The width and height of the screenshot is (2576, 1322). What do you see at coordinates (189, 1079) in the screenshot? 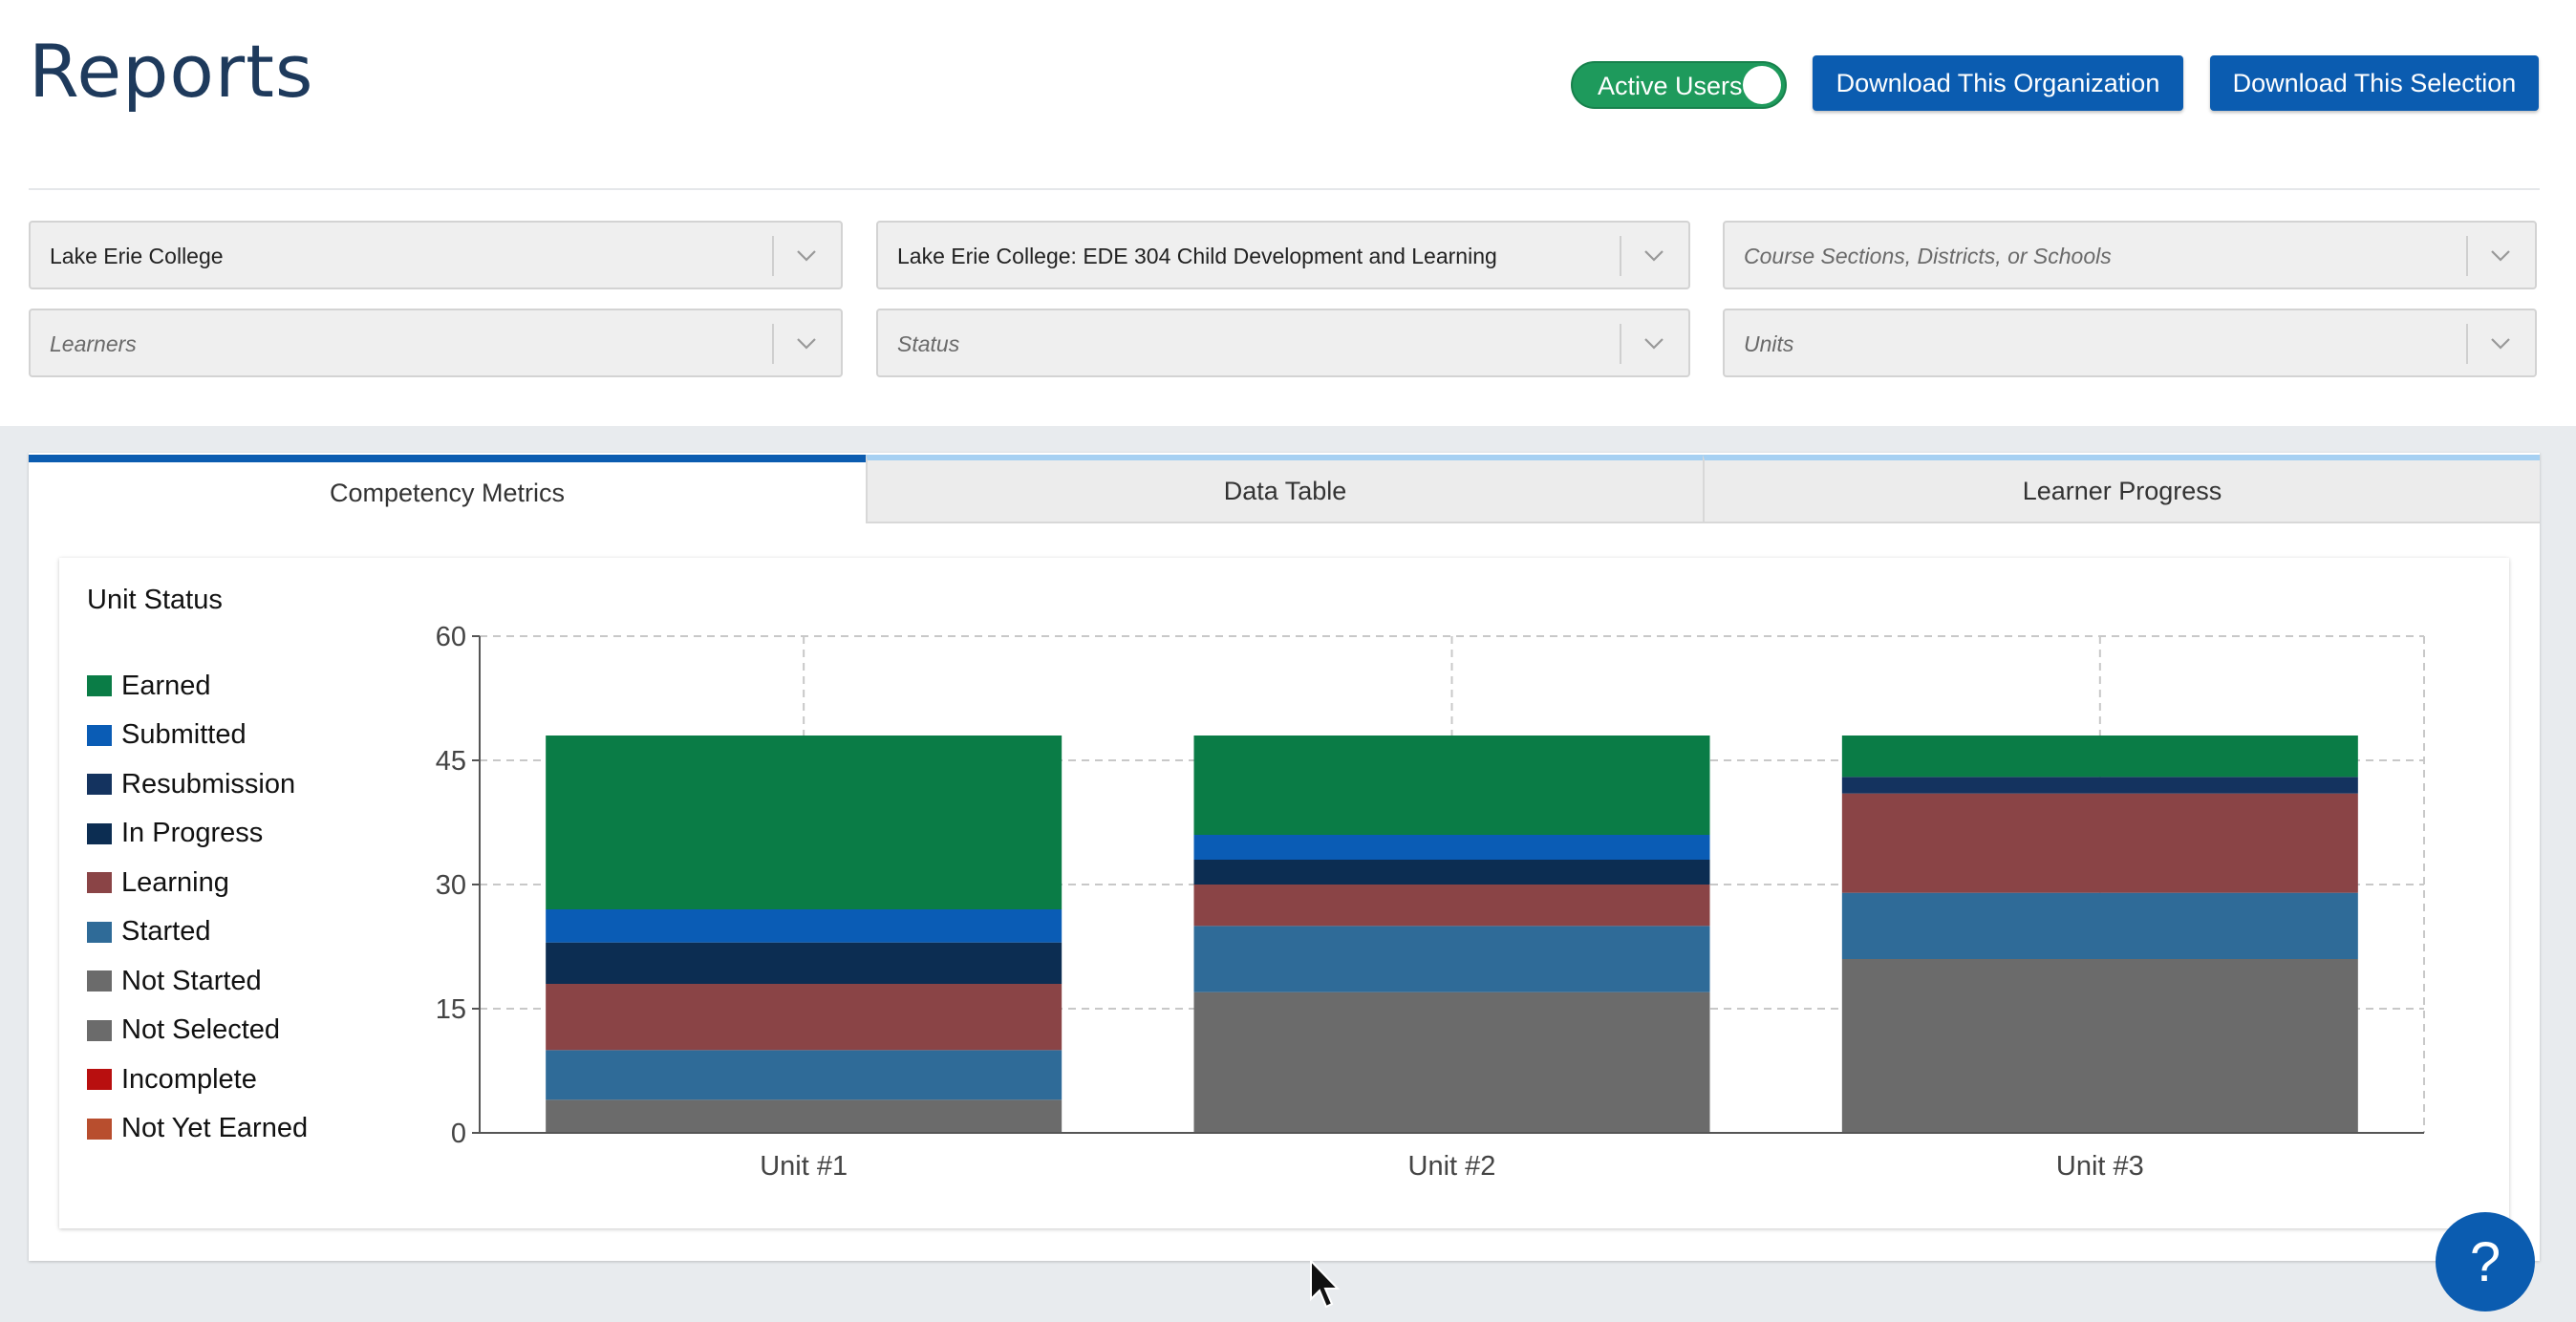
I see `legend-label: Incomplete` at bounding box center [189, 1079].